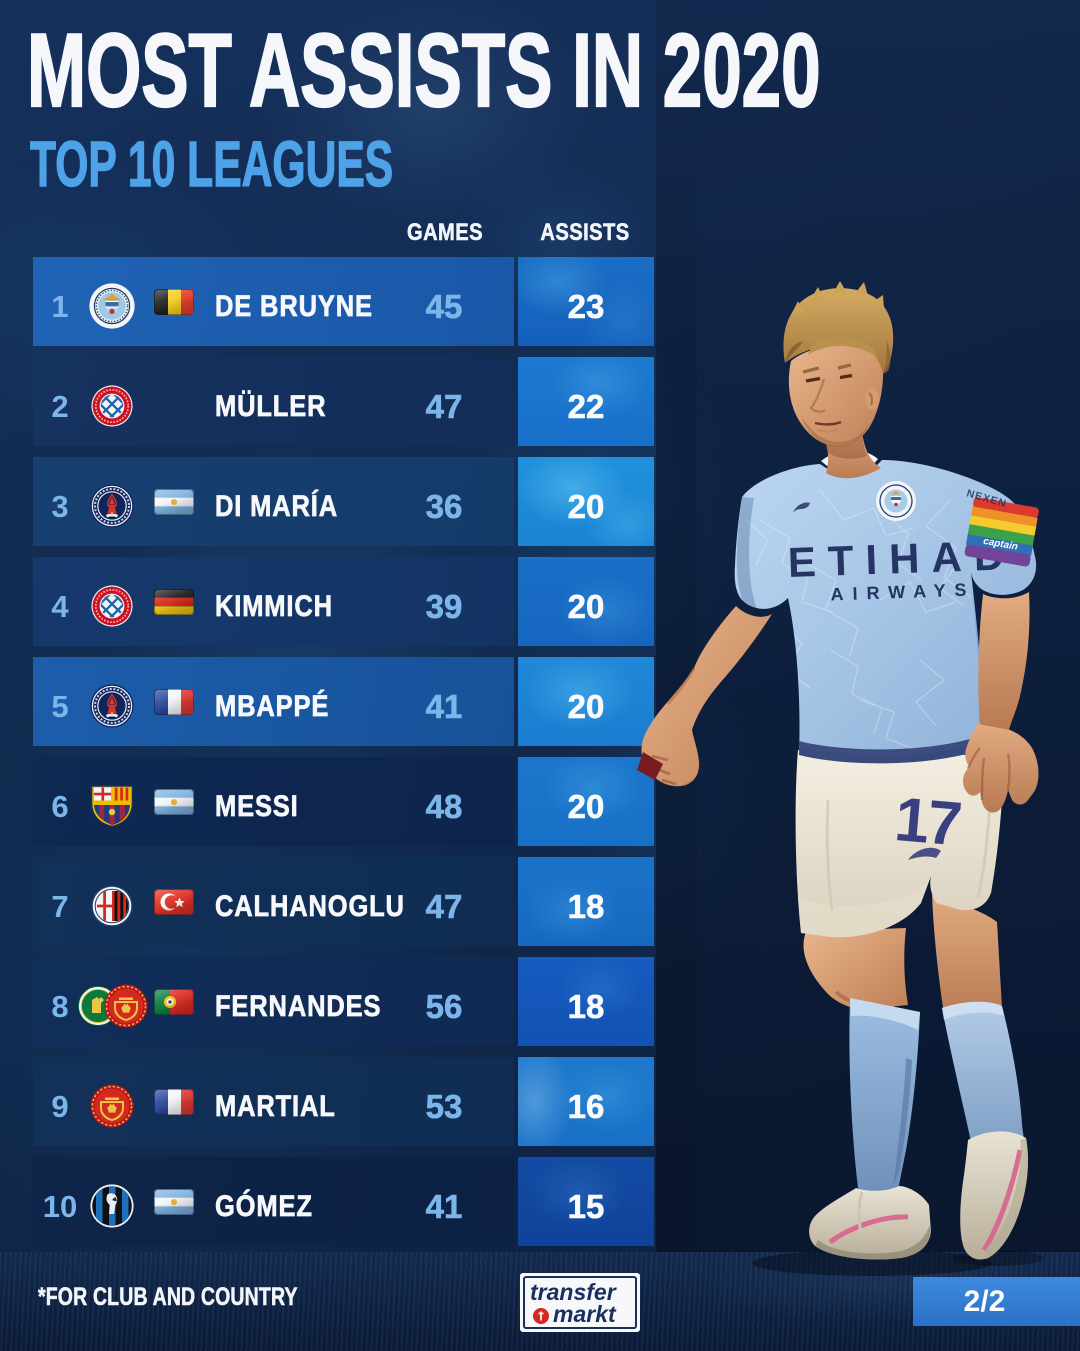 This screenshot has height=1351, width=1080. What do you see at coordinates (585, 1314) in the screenshot?
I see `svg-text: markt` at bounding box center [585, 1314].